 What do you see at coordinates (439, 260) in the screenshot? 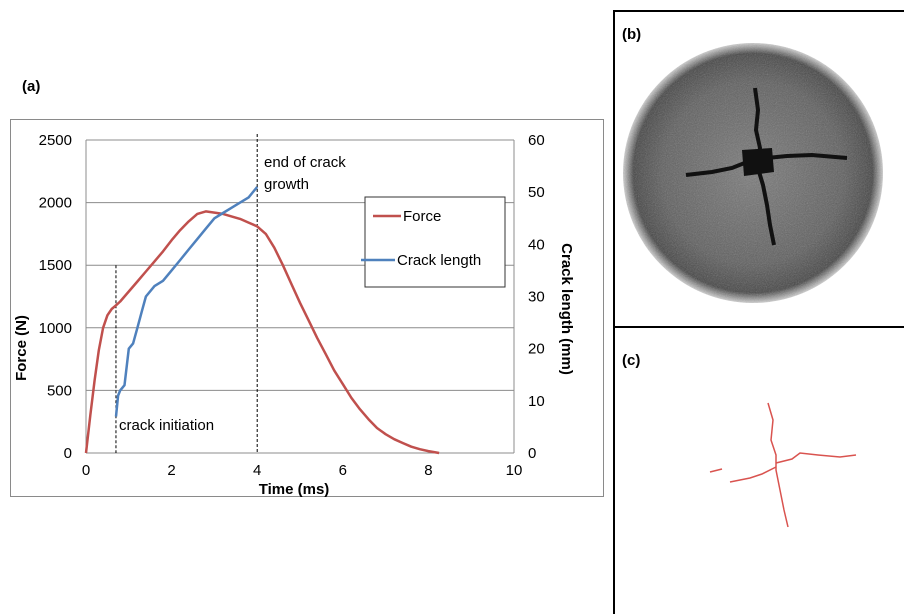
I see `legend-crack-label: Crack length` at bounding box center [439, 260].